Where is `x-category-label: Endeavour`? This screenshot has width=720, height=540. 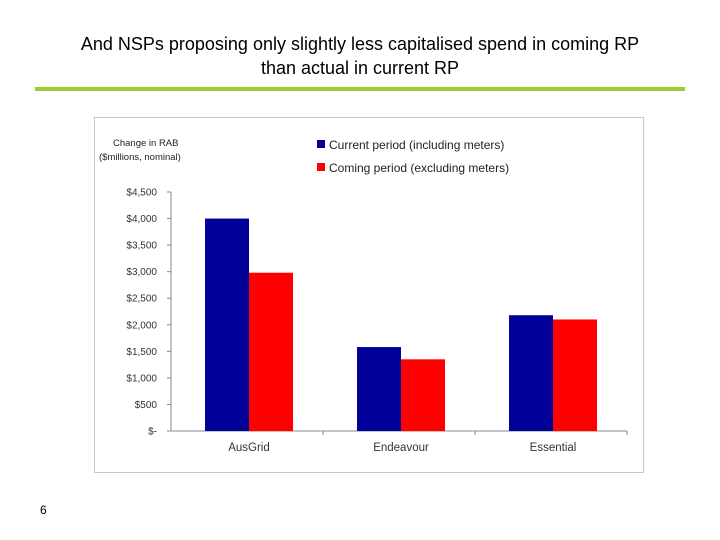
x-category-label: Endeavour is located at coordinates (401, 448).